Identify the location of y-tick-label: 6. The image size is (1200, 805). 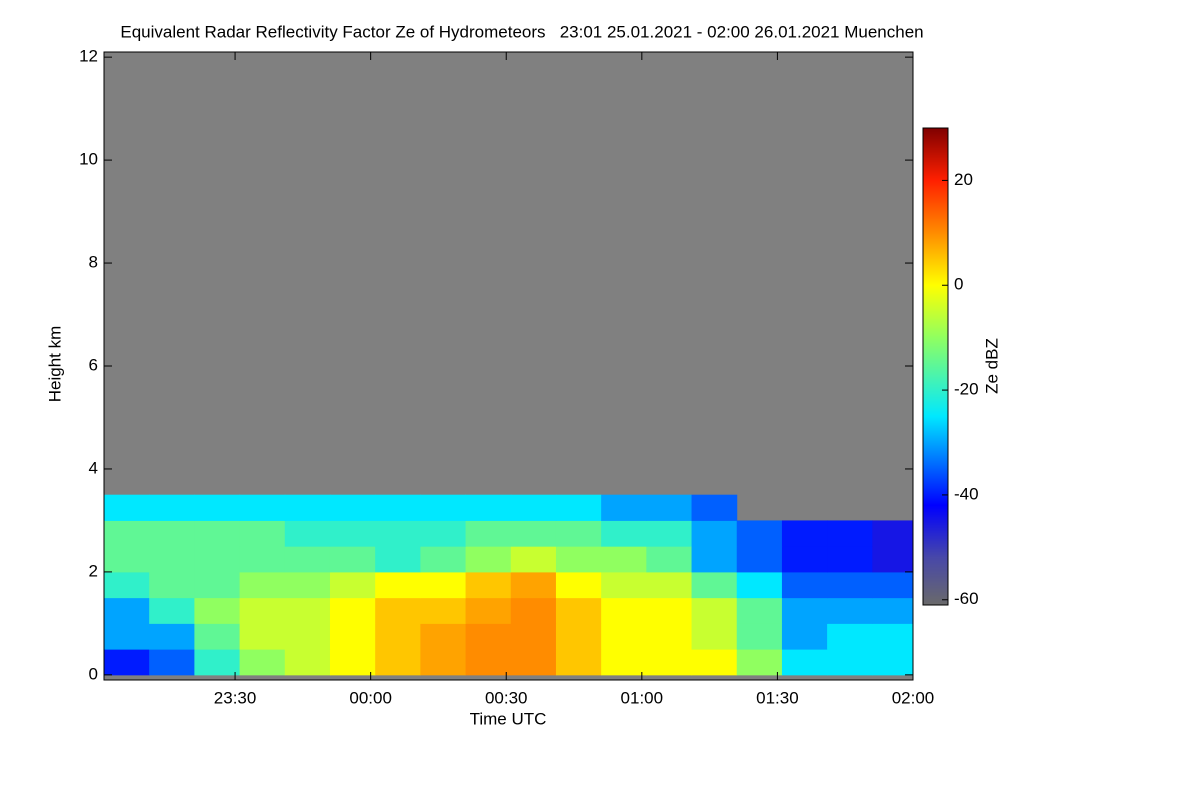
(93, 364).